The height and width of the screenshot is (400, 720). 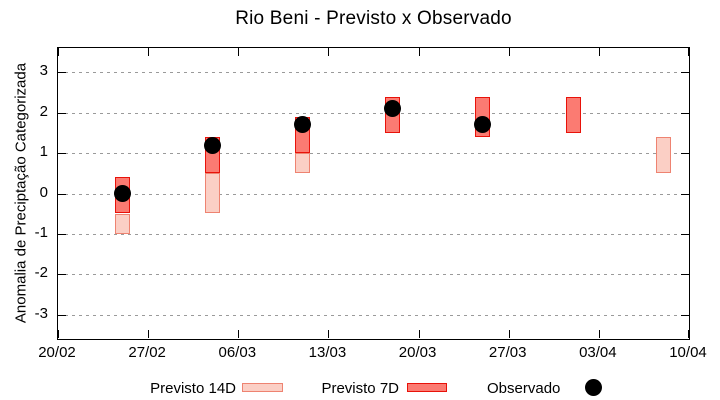 What do you see at coordinates (41, 313) in the screenshot?
I see `y-tick-label: -3` at bounding box center [41, 313].